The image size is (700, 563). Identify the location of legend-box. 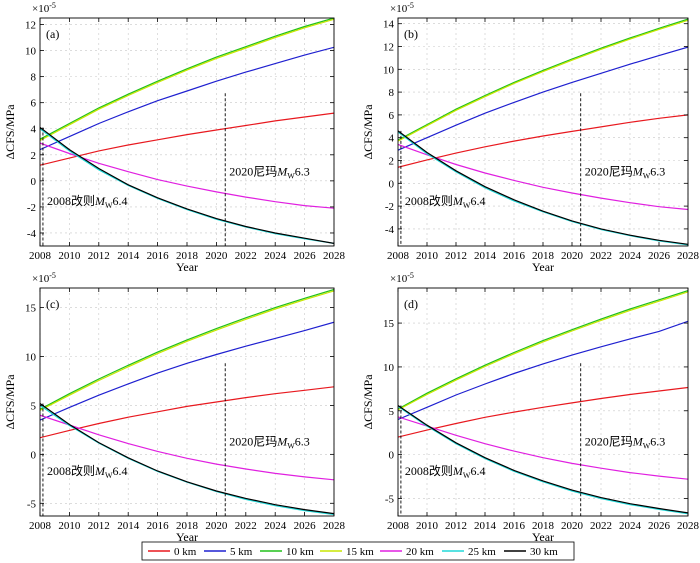
(358, 551).